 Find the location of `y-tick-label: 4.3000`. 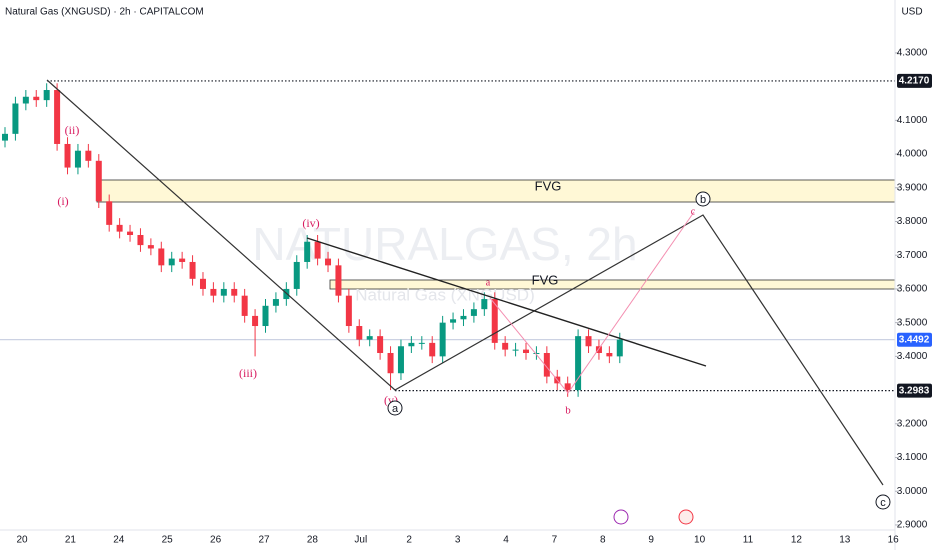

y-tick-label: 4.3000 is located at coordinates (912, 53).